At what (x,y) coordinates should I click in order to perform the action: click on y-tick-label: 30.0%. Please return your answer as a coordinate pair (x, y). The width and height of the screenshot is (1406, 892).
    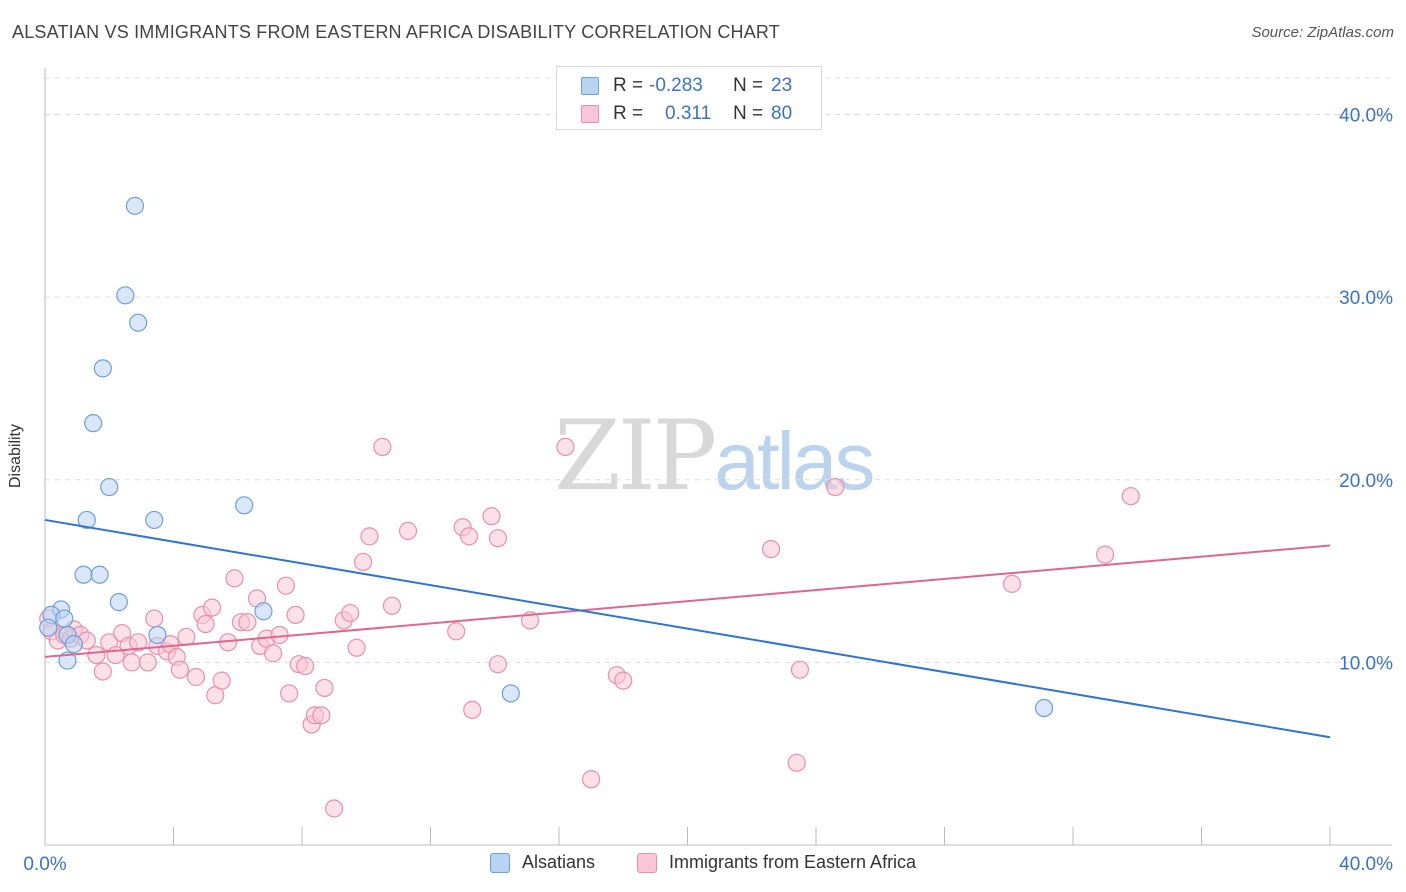
    Looking at the image, I should click on (1366, 298).